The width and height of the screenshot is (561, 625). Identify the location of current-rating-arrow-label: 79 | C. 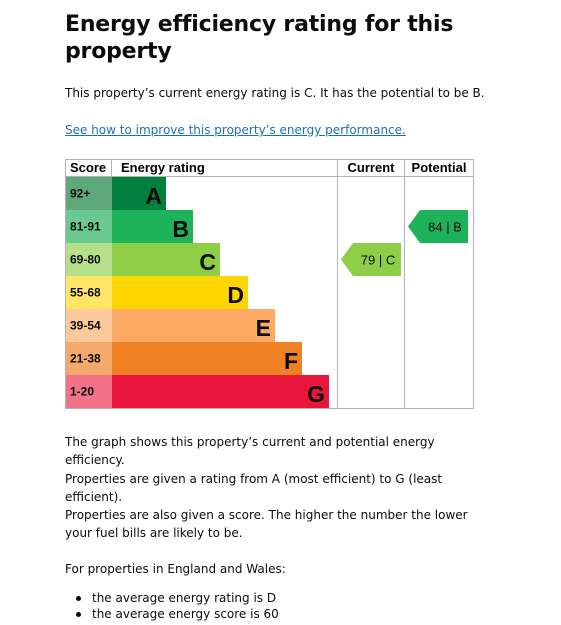
(378, 260).